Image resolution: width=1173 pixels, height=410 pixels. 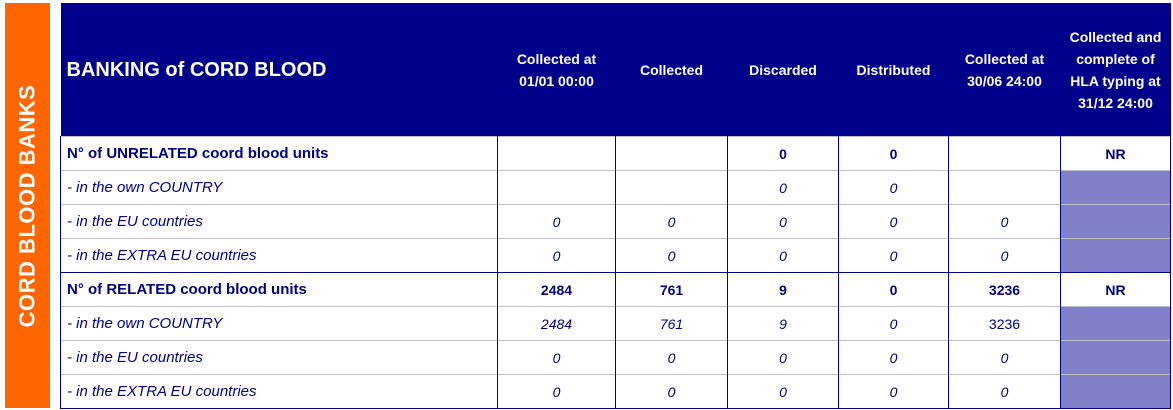 I want to click on side-label: CORD BLOOD BANKS, so click(x=27, y=205).